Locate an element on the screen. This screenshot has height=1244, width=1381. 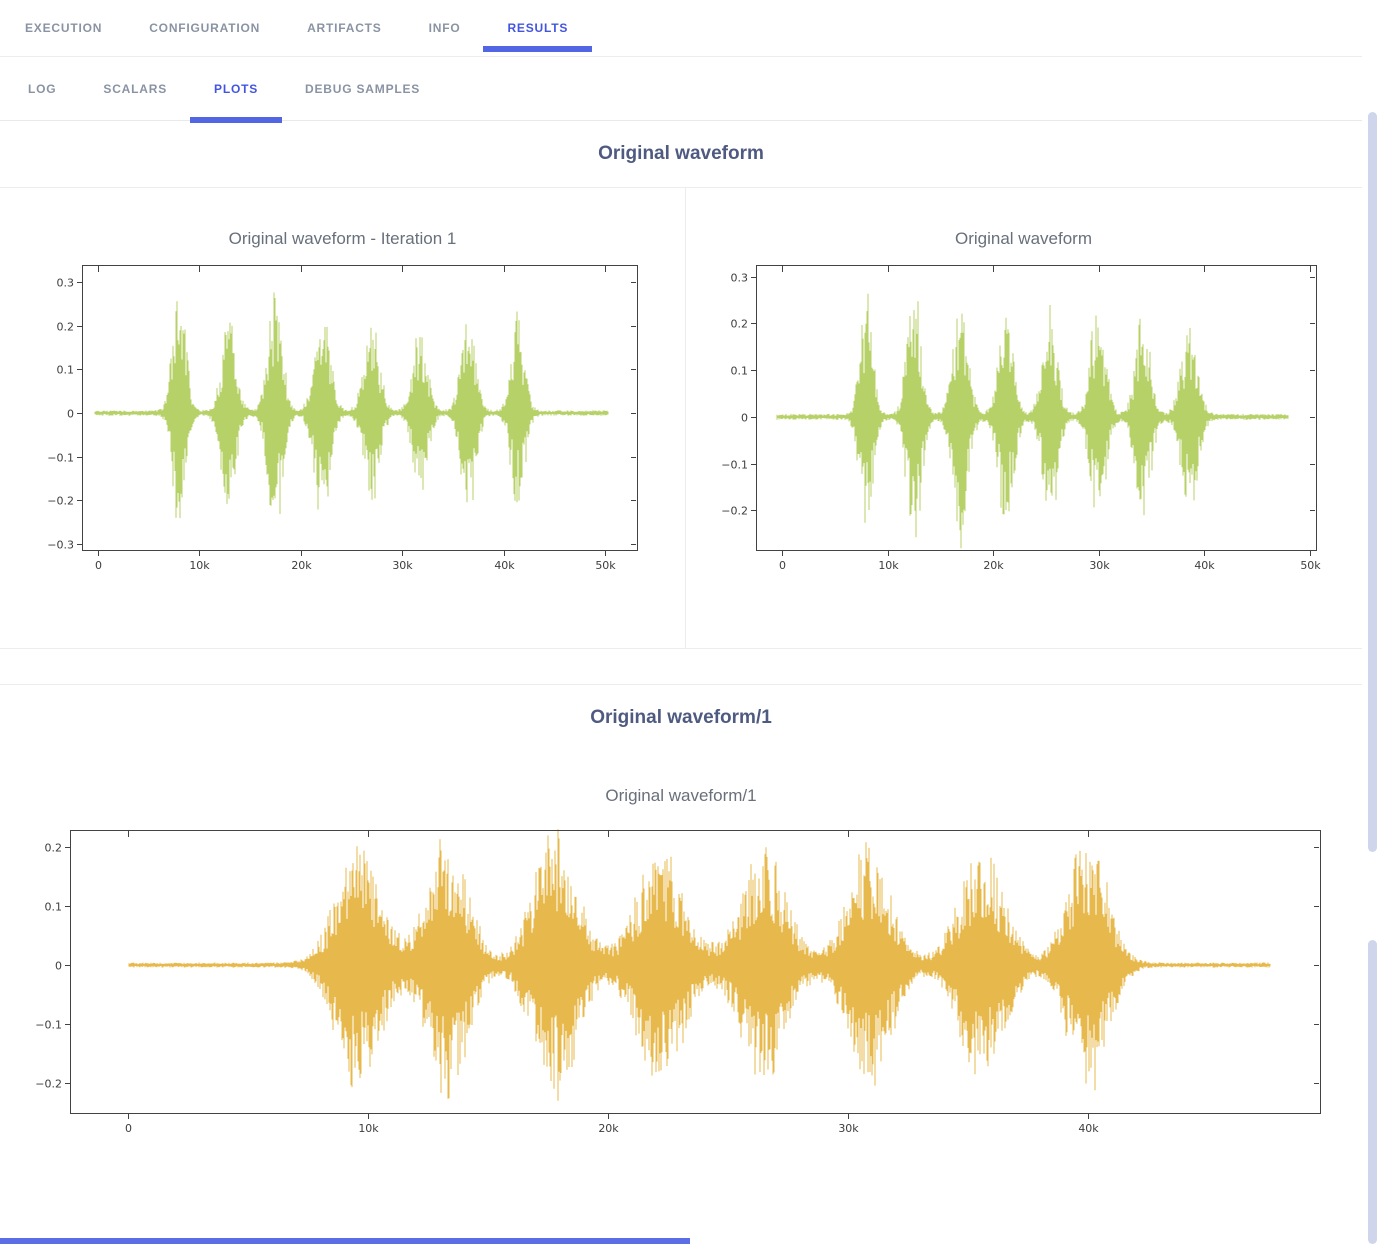
subtab-log: LOG is located at coordinates (42, 88).